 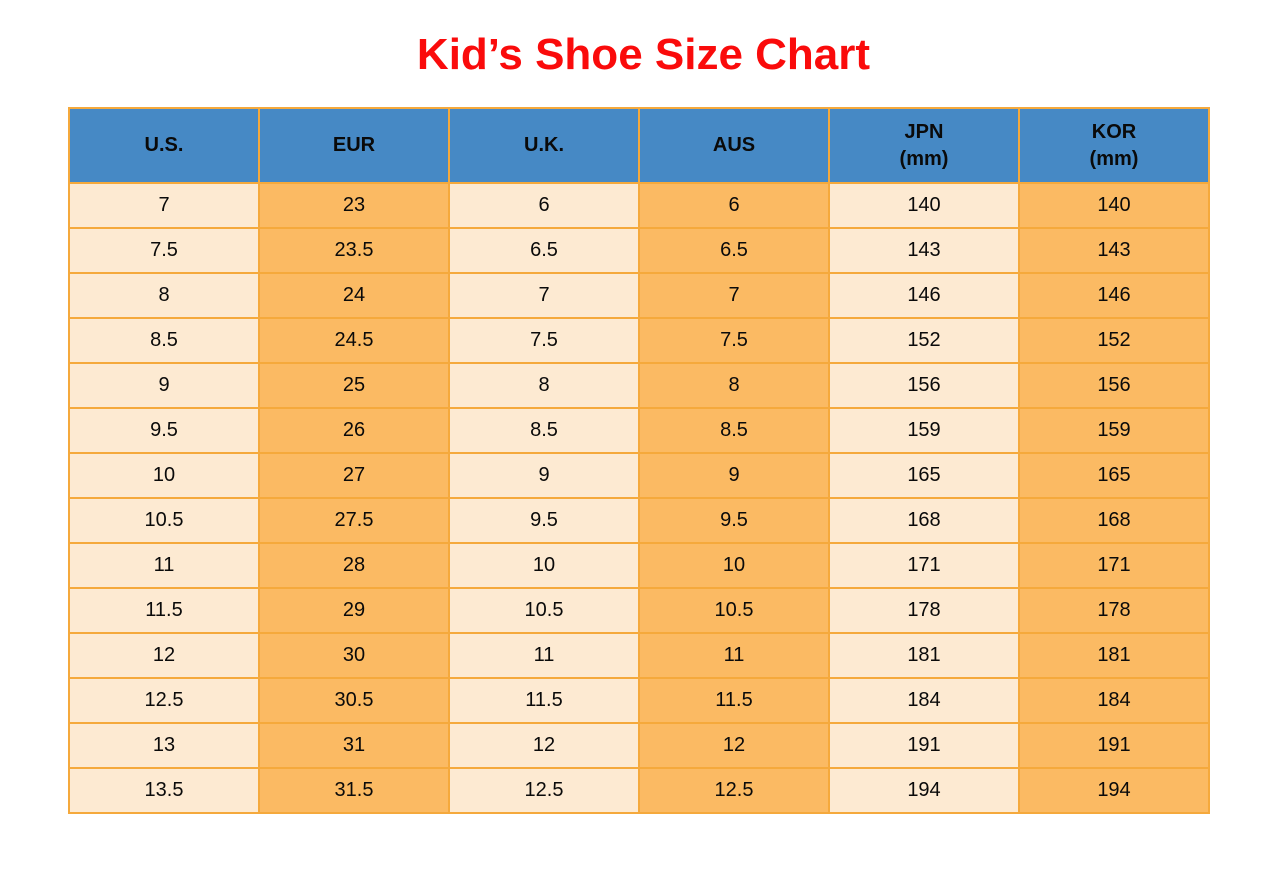 I want to click on table-row: 11 28 10 10 171 171, so click(x=639, y=565).